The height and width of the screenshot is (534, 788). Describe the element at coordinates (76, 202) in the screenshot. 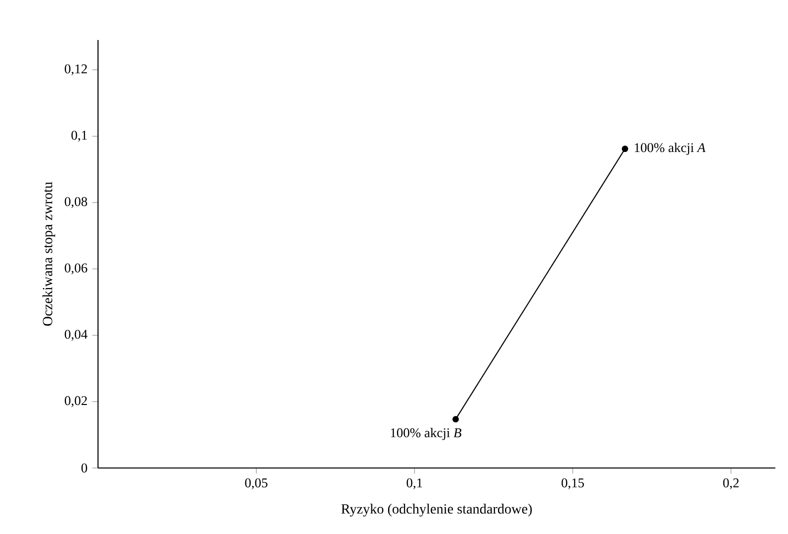

I see `y-tick-label: 0,08` at that location.